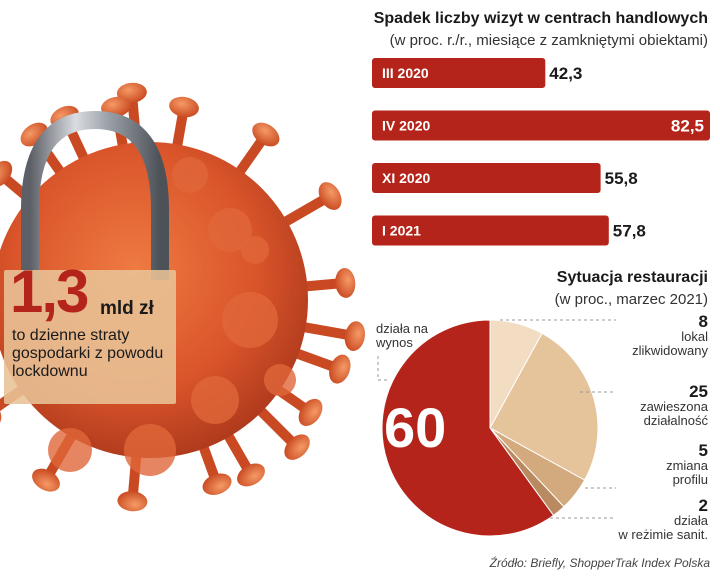 This screenshot has width=720, height=578. Describe the element at coordinates (621, 178) in the screenshot. I see `bar-value-label: 55,8` at that location.